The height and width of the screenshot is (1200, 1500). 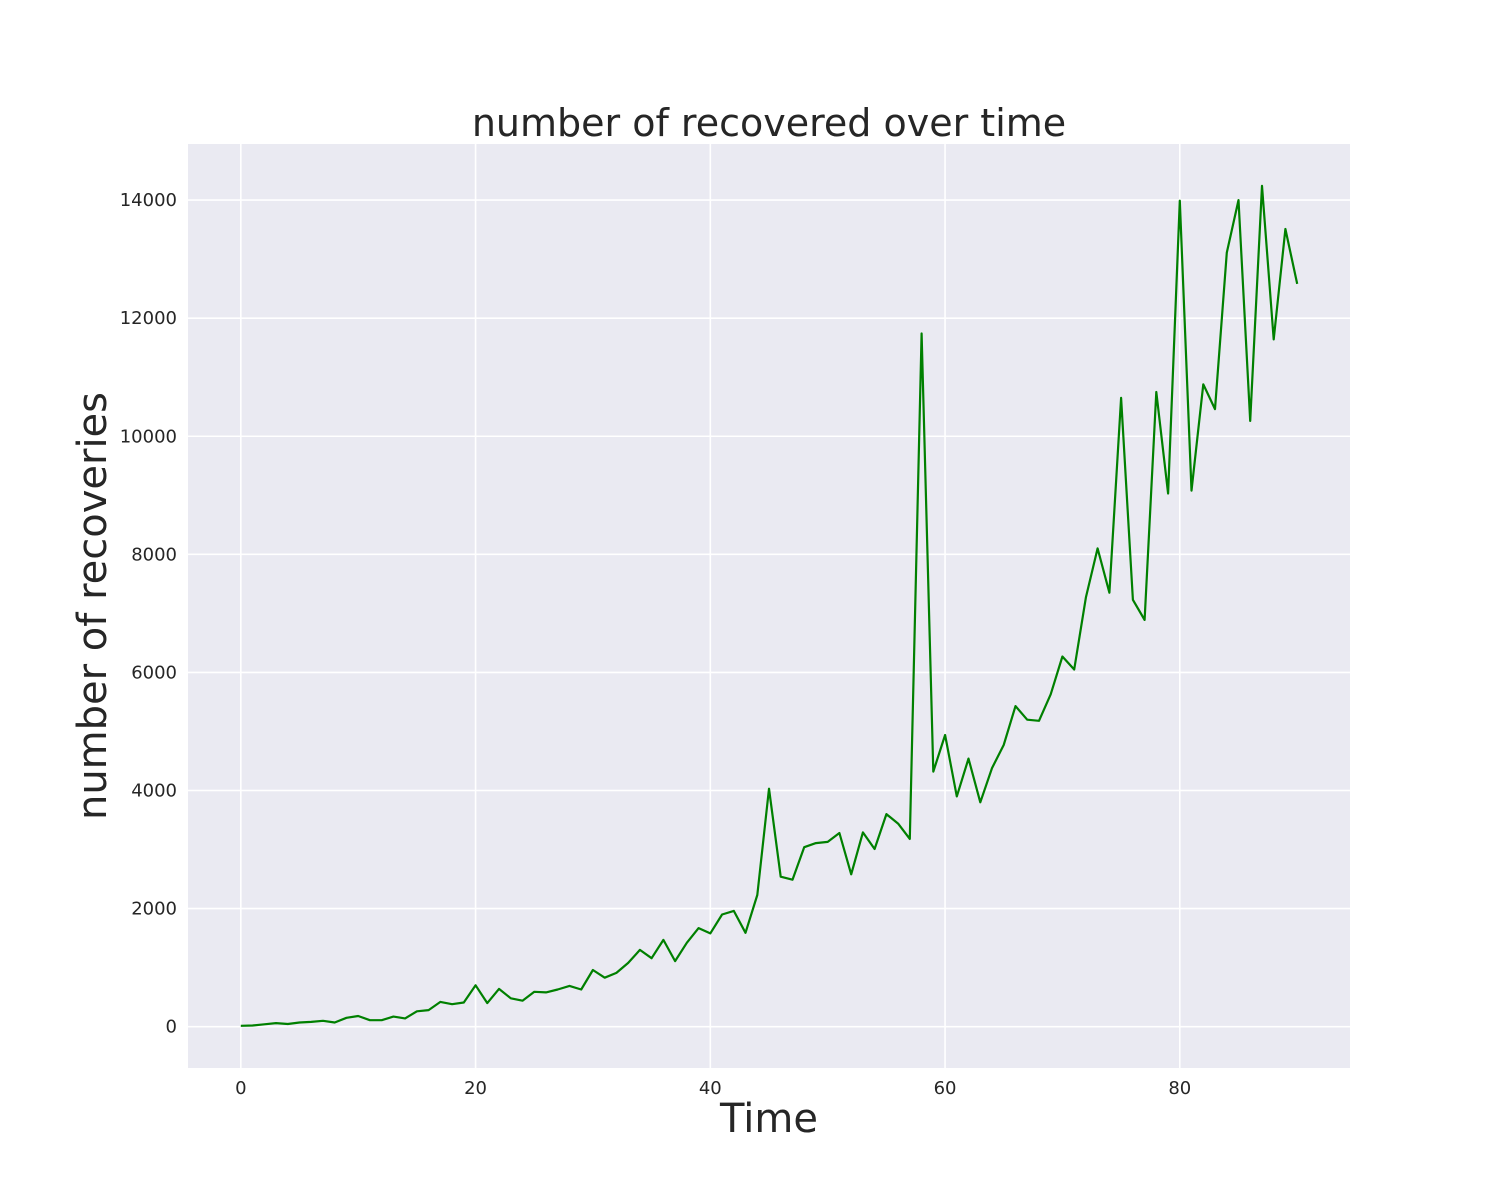 I want to click on y-tick-label: 0, so click(x=171, y=1027).